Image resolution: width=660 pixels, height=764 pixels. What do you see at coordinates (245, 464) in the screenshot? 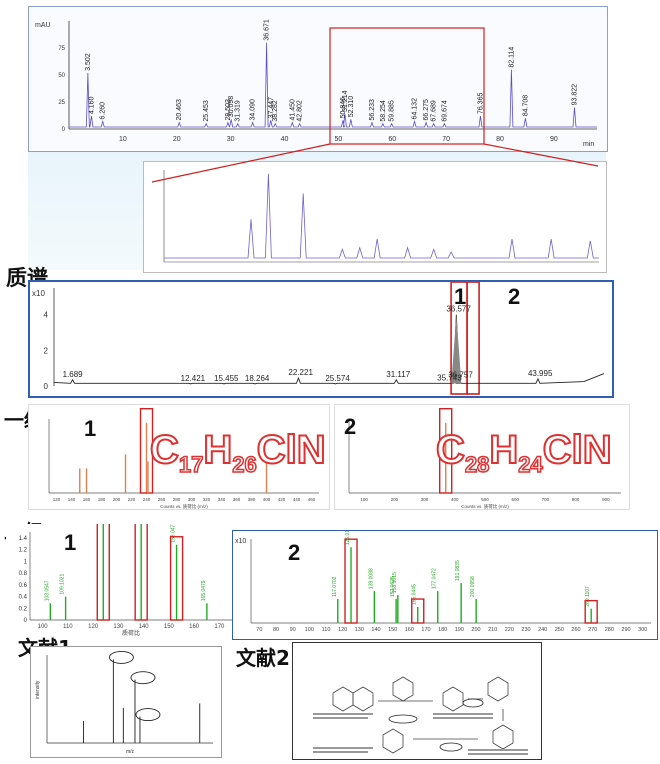
I see `formula-1-h-count: 26` at bounding box center [245, 464].